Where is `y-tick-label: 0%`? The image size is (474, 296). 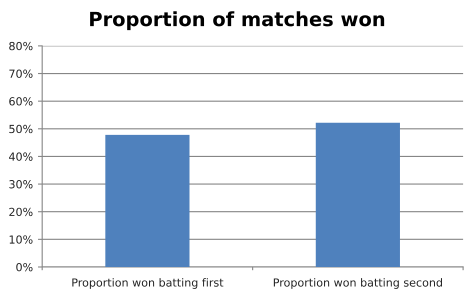 y-tick-label: 0% is located at coordinates (24, 267).